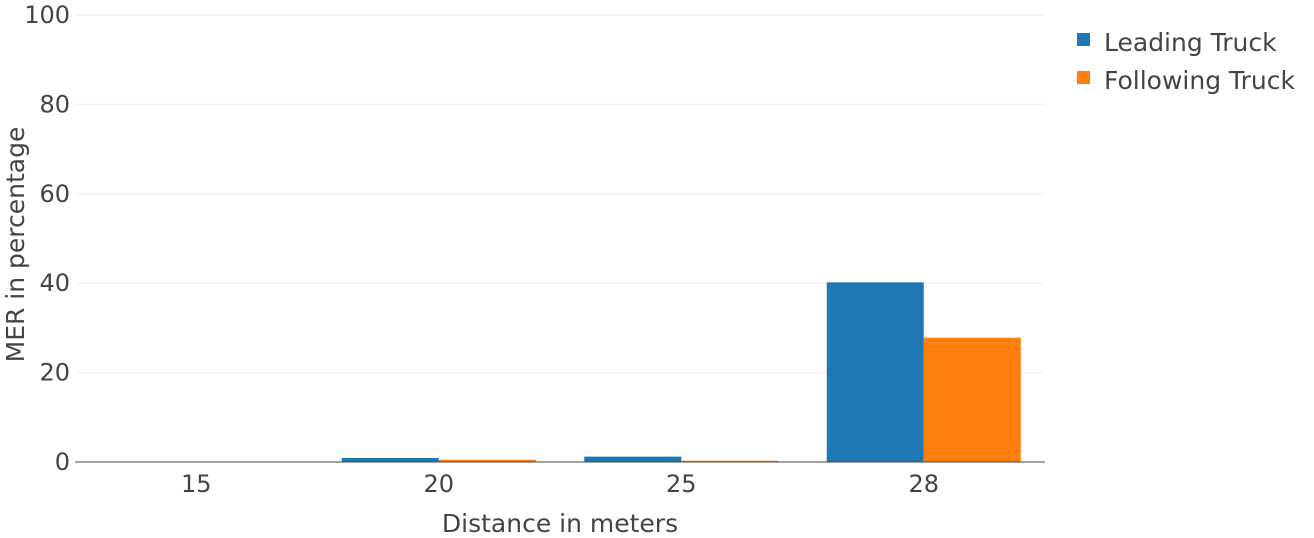 Image resolution: width=1314 pixels, height=538 pixels. Describe the element at coordinates (1190, 42) in the screenshot. I see `legend-label: Leading Truck` at that location.